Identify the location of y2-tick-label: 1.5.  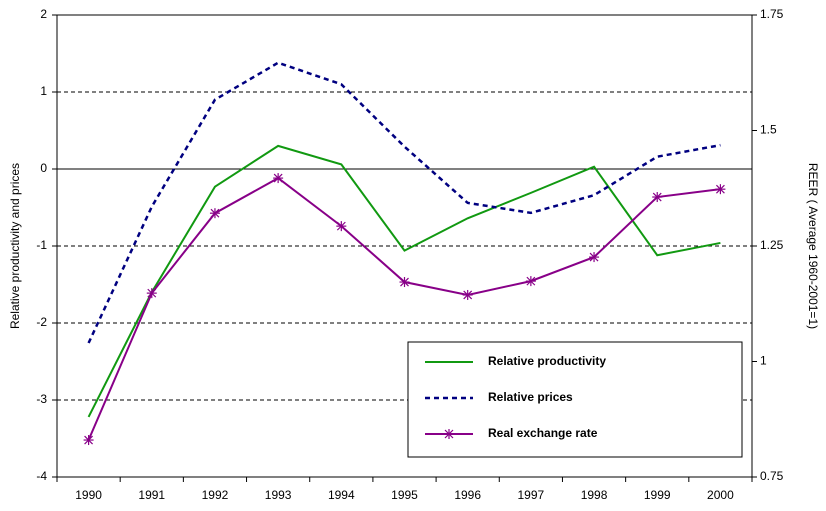
(768, 130).